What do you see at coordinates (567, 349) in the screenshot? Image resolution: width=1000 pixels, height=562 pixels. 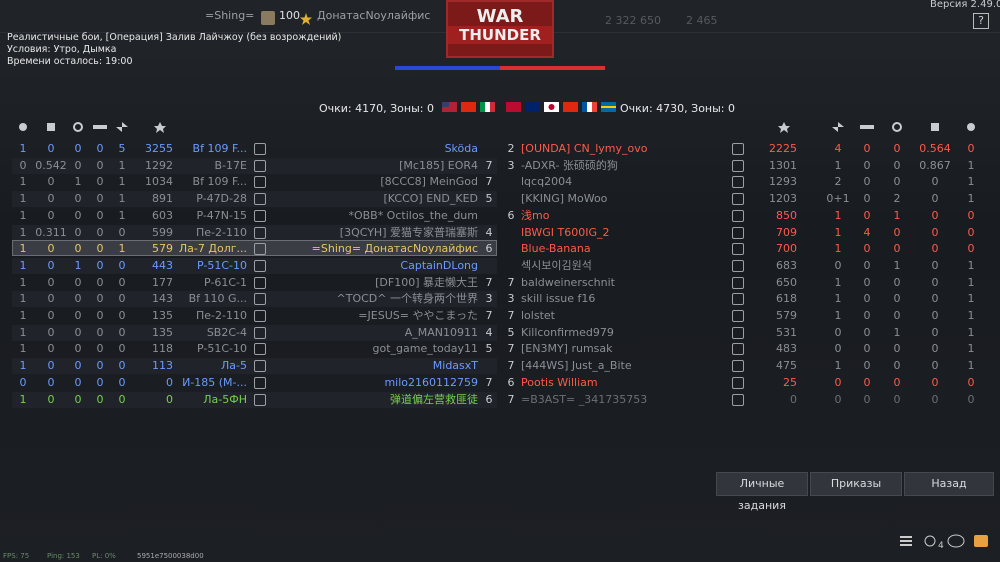 I see `player-name: [EN3MY] rumsak` at bounding box center [567, 349].